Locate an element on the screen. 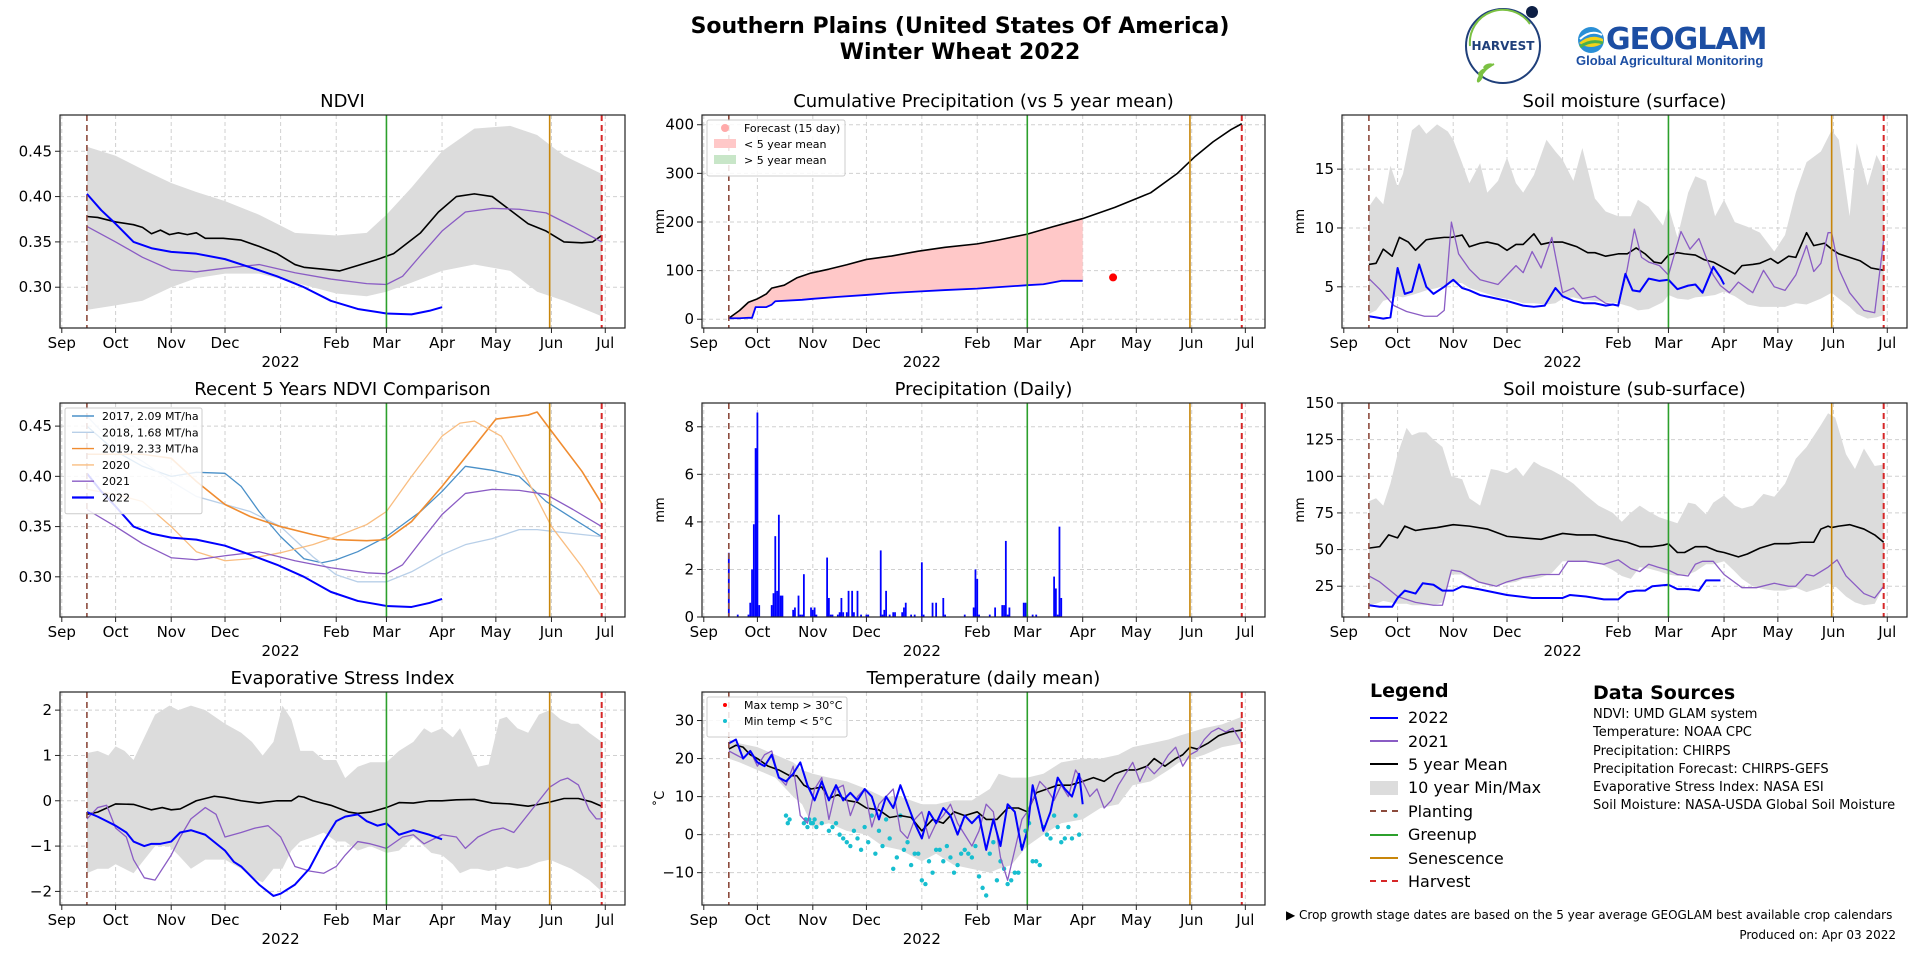  y-tick-label: 0.40 is located at coordinates (35, 197).